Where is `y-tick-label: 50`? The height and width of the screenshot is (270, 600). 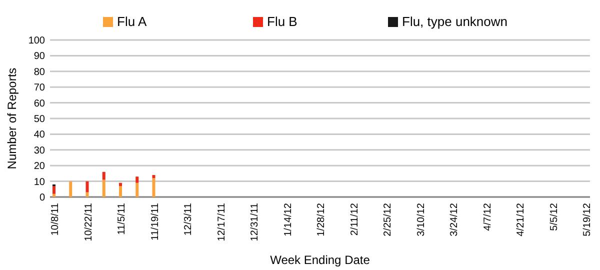 y-tick-label: 50 is located at coordinates (40, 119).